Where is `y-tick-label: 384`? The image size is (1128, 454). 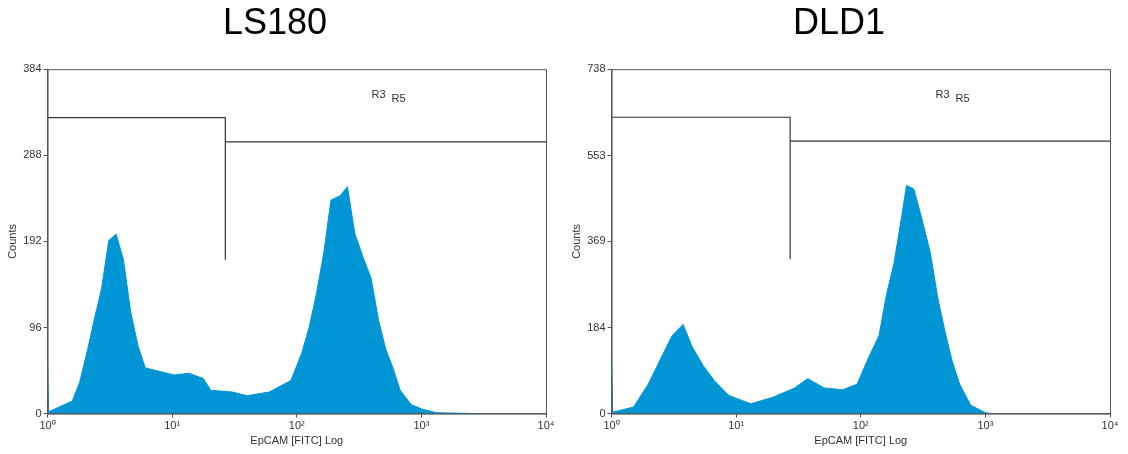
y-tick-label: 384 is located at coordinates (32, 68).